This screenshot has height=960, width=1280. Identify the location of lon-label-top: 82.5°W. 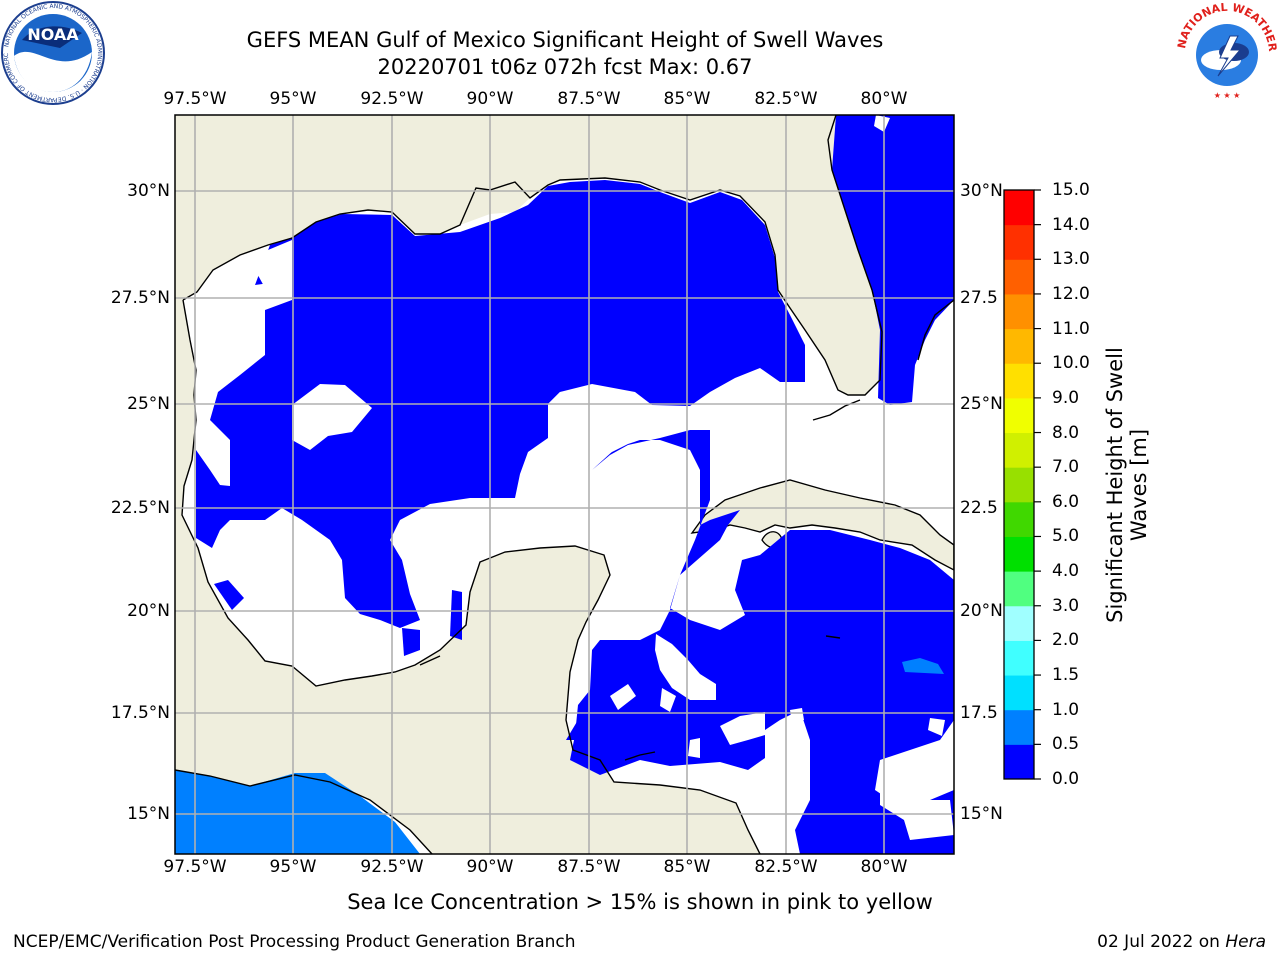
(786, 99).